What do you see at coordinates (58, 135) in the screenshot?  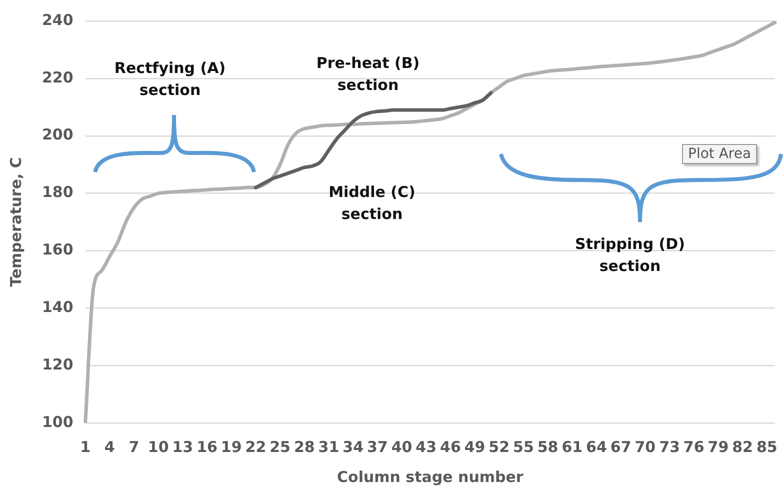 I see `y-tick-label: 200` at bounding box center [58, 135].